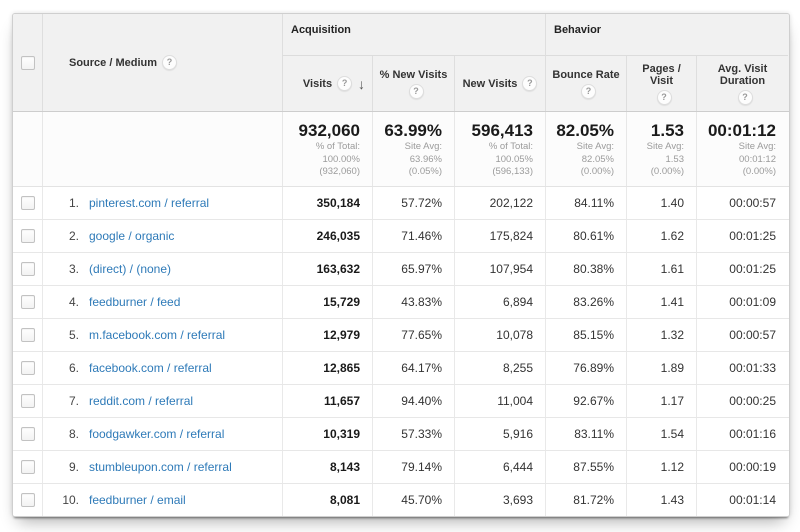  What do you see at coordinates (661, 500) in the screenshot?
I see `pages-visit-cell: 1.43` at bounding box center [661, 500].